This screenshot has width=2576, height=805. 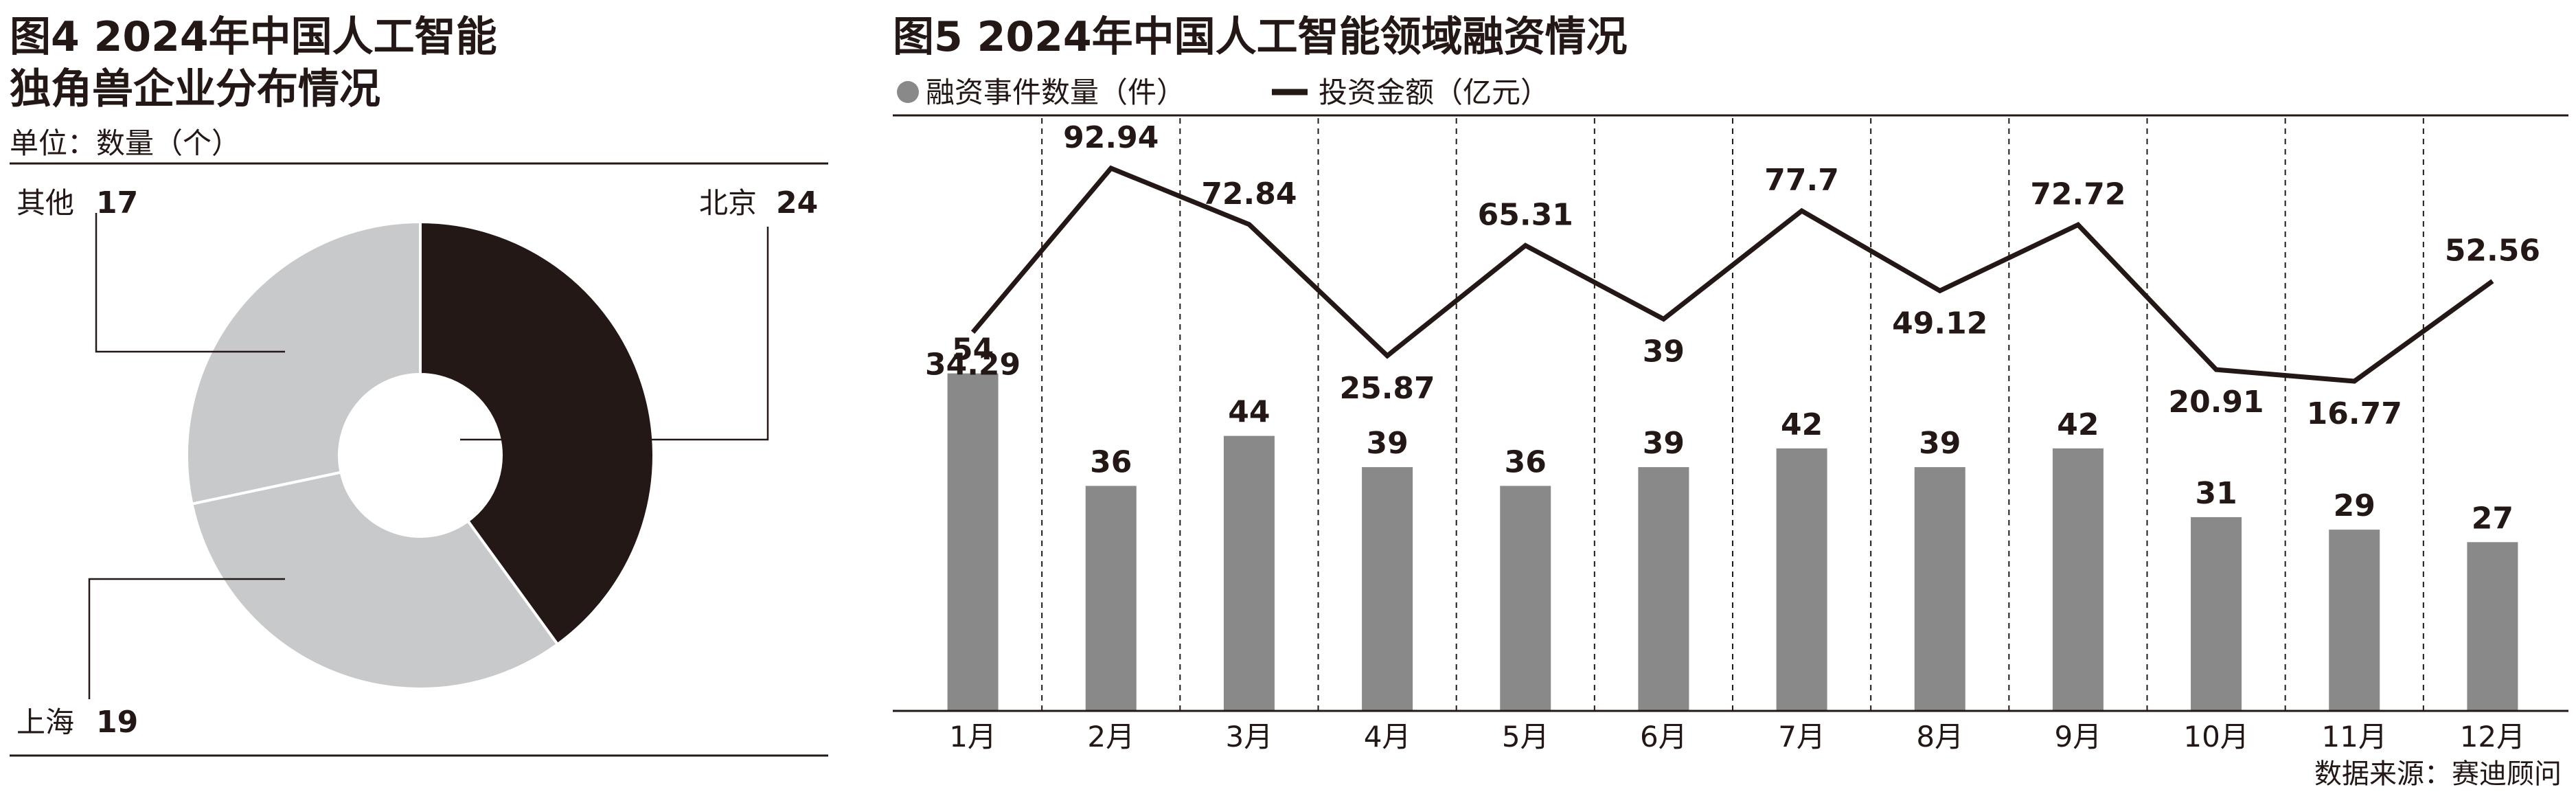 I want to click on legend-line-label: 投资金额（亿元）, so click(x=1434, y=92).